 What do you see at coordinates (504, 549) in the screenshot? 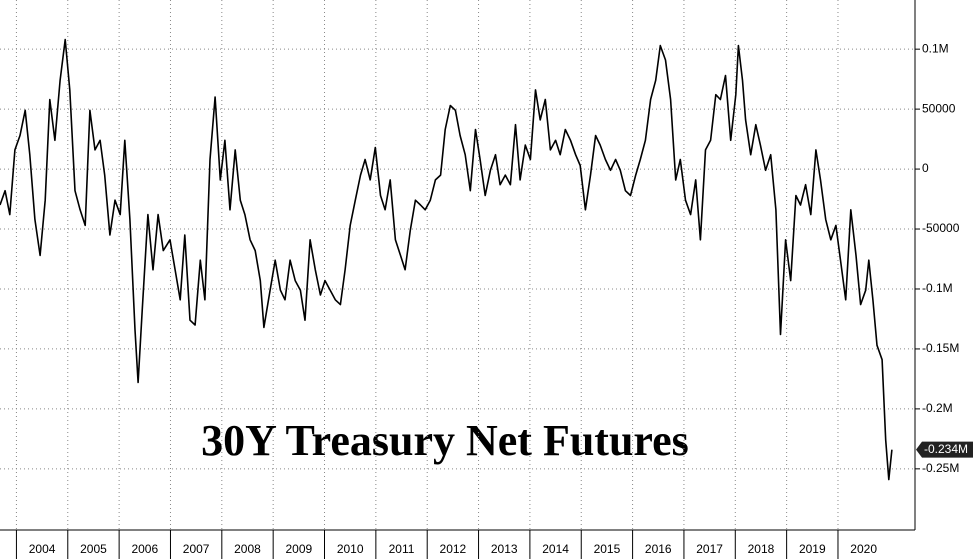
I see `x-tick-label: 2013` at bounding box center [504, 549].